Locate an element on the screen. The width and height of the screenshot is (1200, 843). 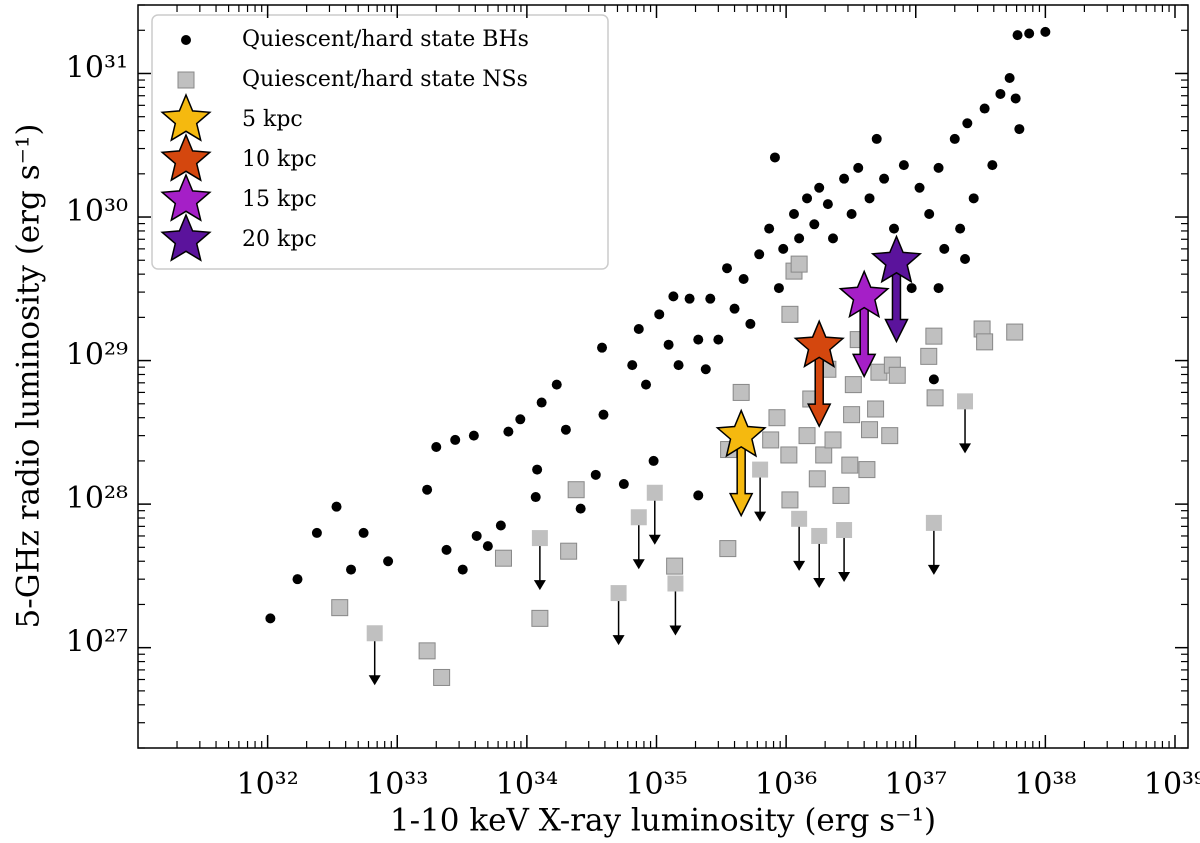
legend-text: 15 kpc is located at coordinates (279, 199).